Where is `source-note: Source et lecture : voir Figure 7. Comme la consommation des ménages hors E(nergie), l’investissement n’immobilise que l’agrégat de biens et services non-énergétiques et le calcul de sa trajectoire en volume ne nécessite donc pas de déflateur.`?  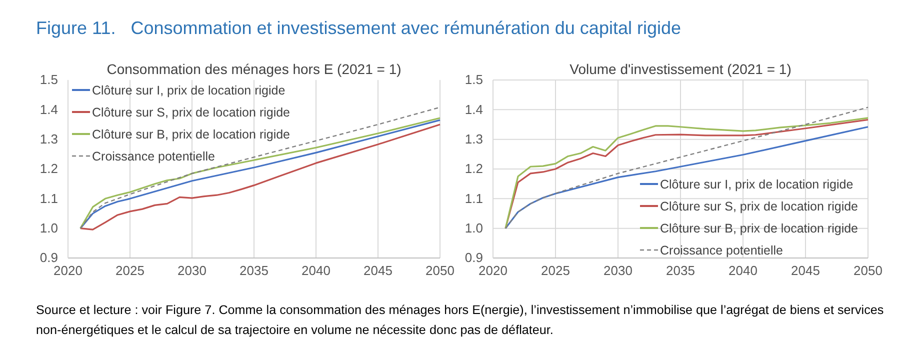 source-note: Source et lecture : voir Figure 7. Comme la consommation des ménages hors E(nergie), l’investissement n’immobilise que l’agrégat de biens et services non-énergétiques et le calcul de sa trajectoire en volume ne nécessite donc pas de déflateur. is located at coordinates (460, 320).